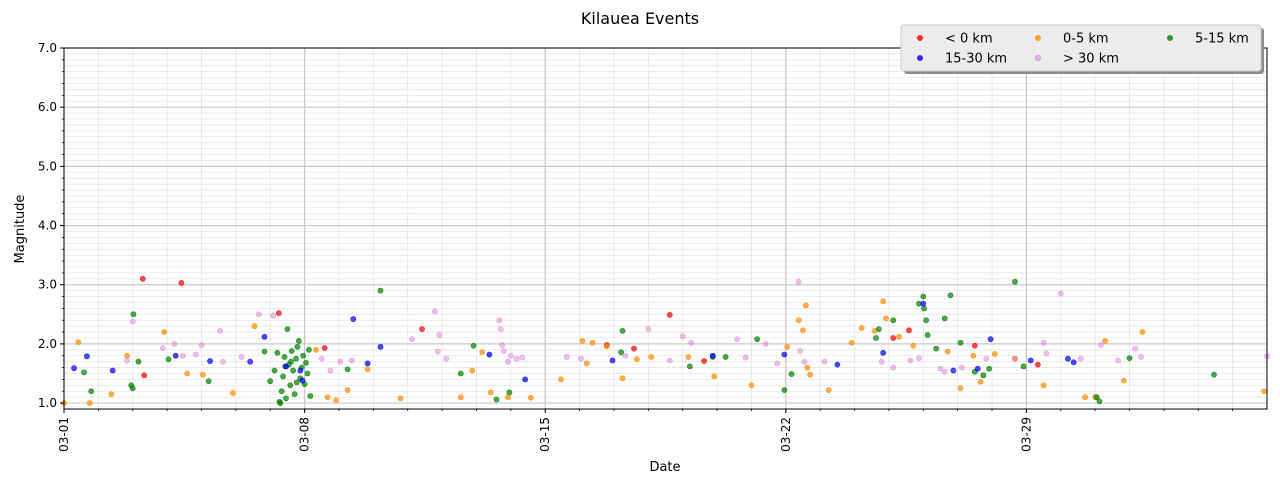 This screenshot has width=1280, height=484. What do you see at coordinates (640, 18) in the screenshot?
I see `chart-title: Kilauea Events` at bounding box center [640, 18].